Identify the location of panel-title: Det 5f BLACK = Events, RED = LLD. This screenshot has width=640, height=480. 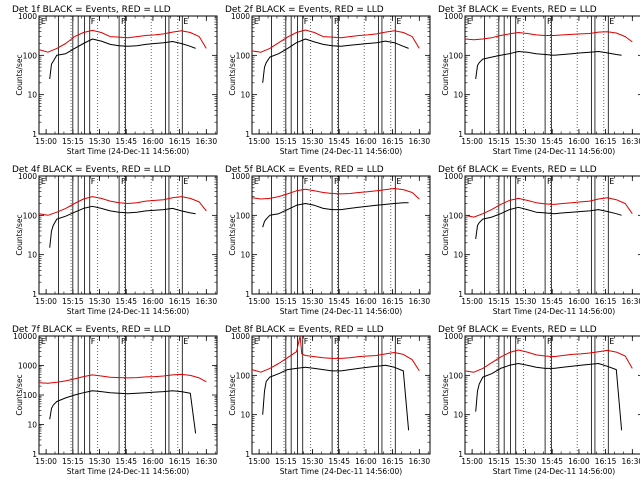
(304, 170).